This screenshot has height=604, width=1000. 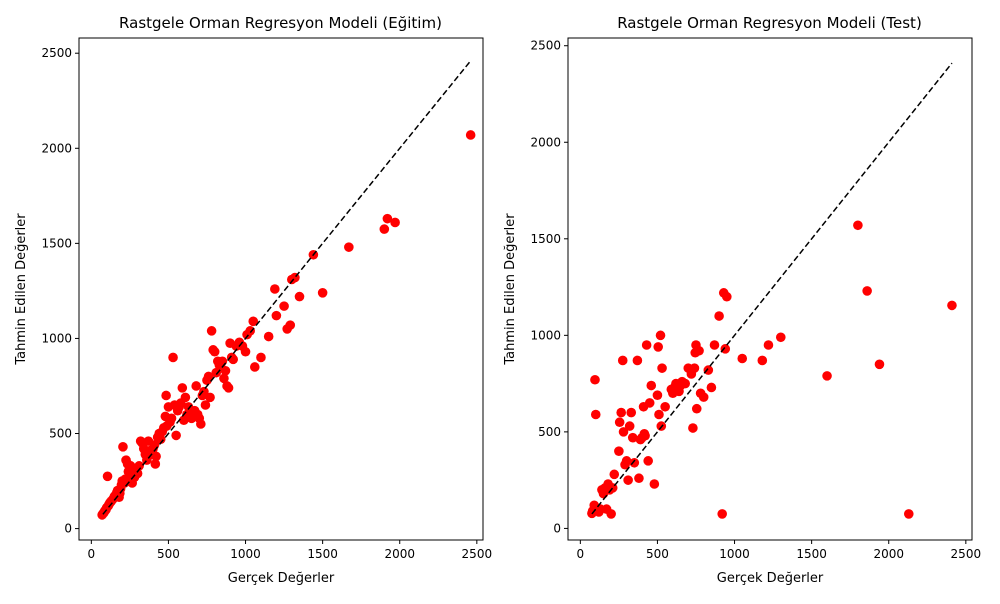 I want to click on train-x-tick-label: 1500, so click(x=322, y=554).